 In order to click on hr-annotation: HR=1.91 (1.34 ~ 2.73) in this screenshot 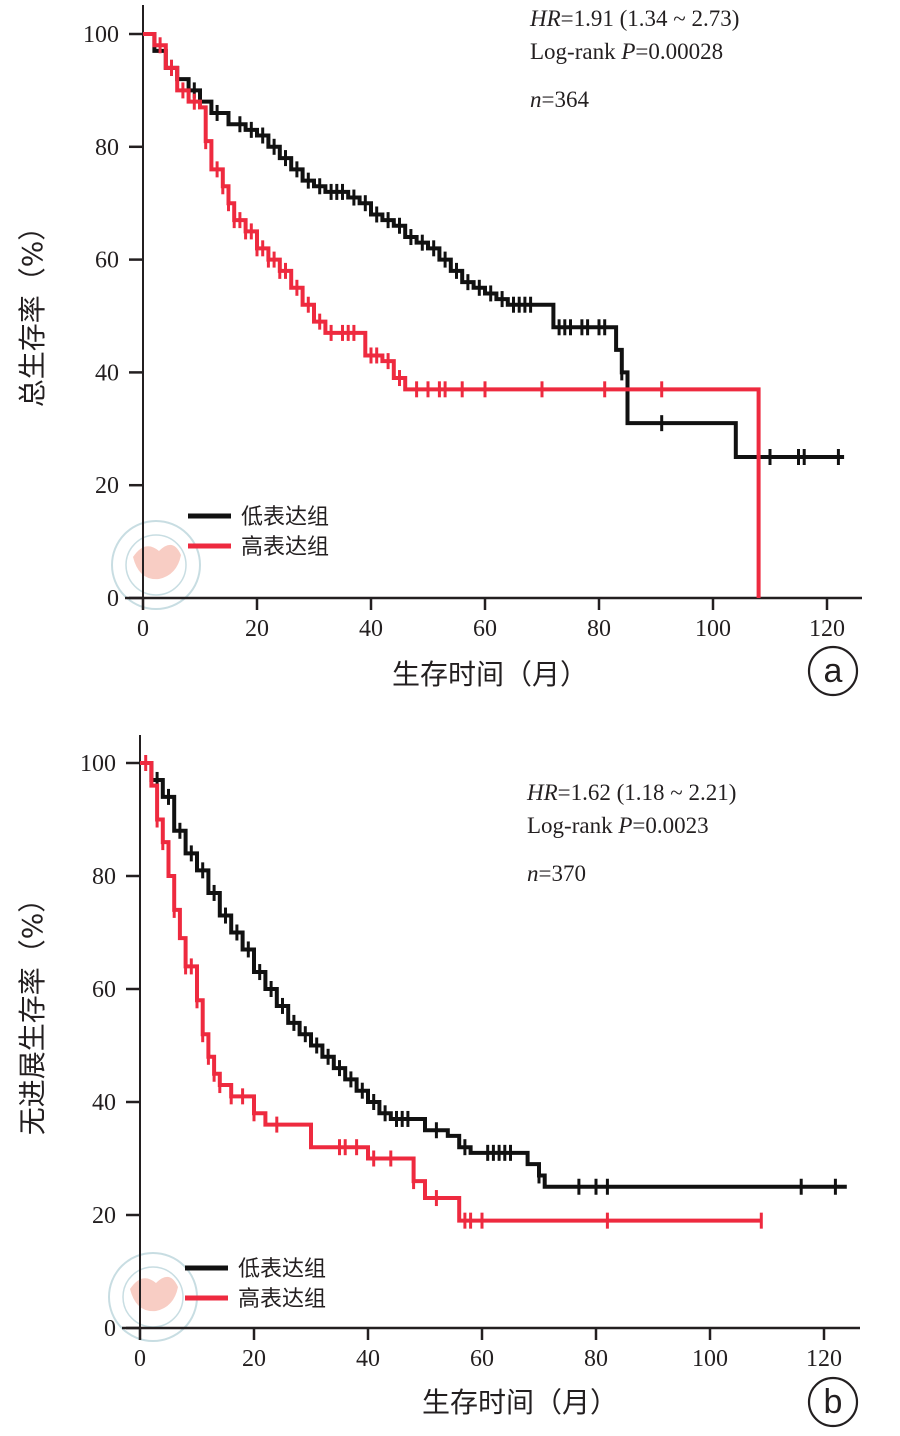, I will do `click(634, 18)`.